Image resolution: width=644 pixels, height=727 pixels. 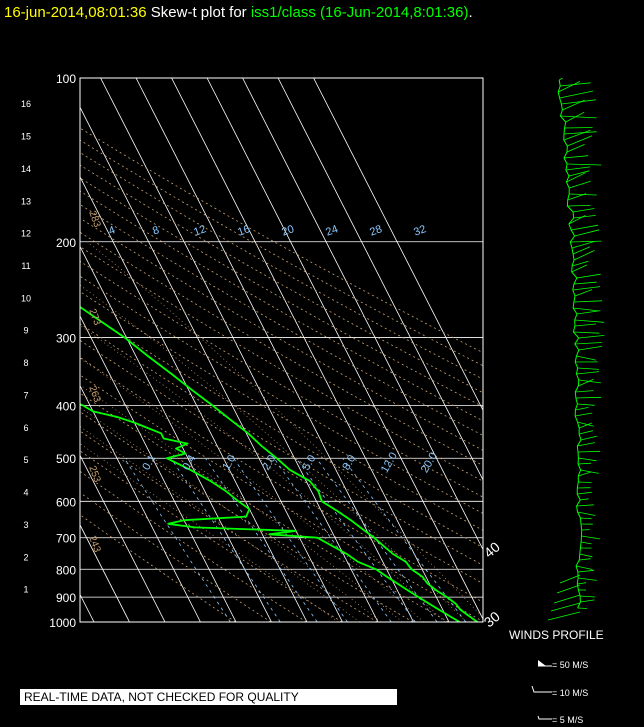 I want to click on barb-50-icon, so click(x=542, y=663).